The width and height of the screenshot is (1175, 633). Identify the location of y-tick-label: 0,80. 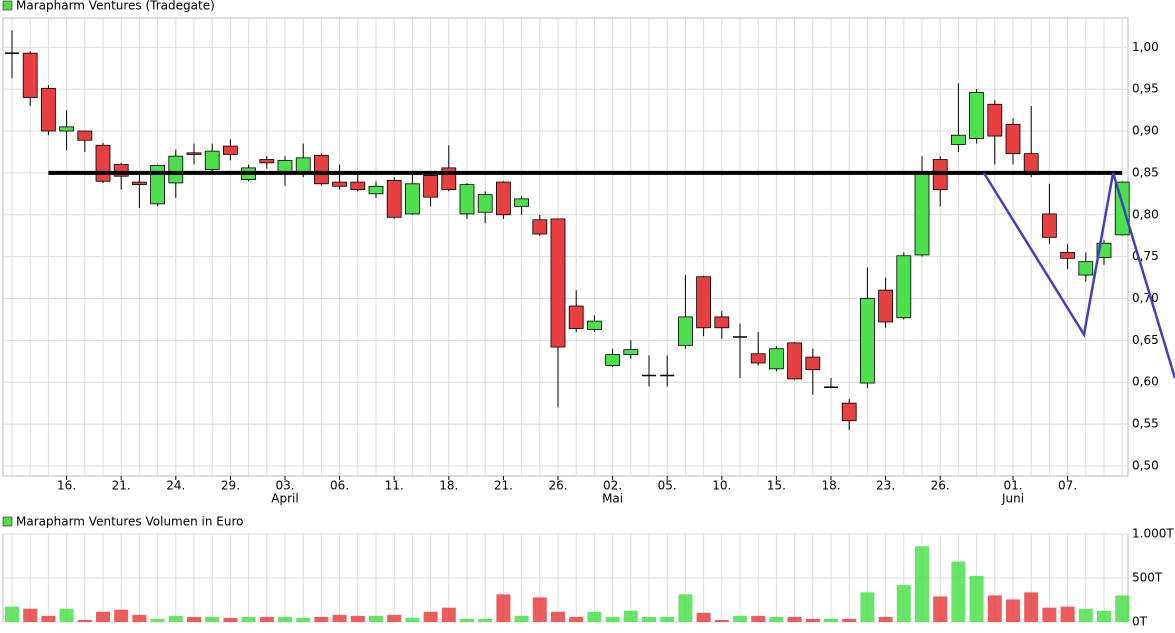
(1145, 214).